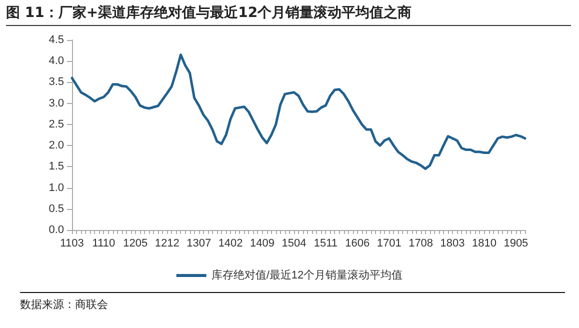  I want to click on y-tick-label: 3.0, so click(56, 103).